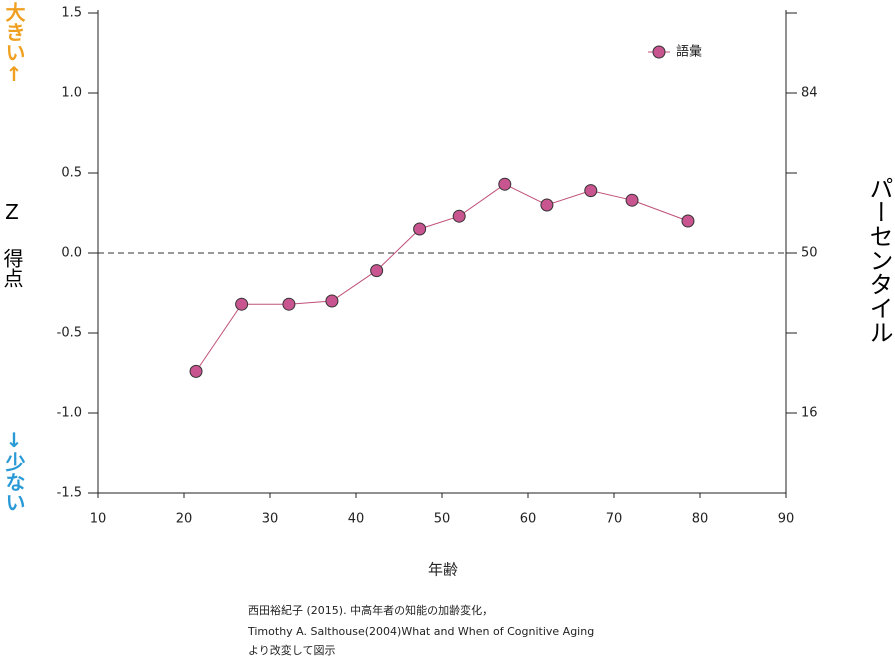 This screenshot has width=895, height=656. I want to click on legend-marker, so click(659, 52).